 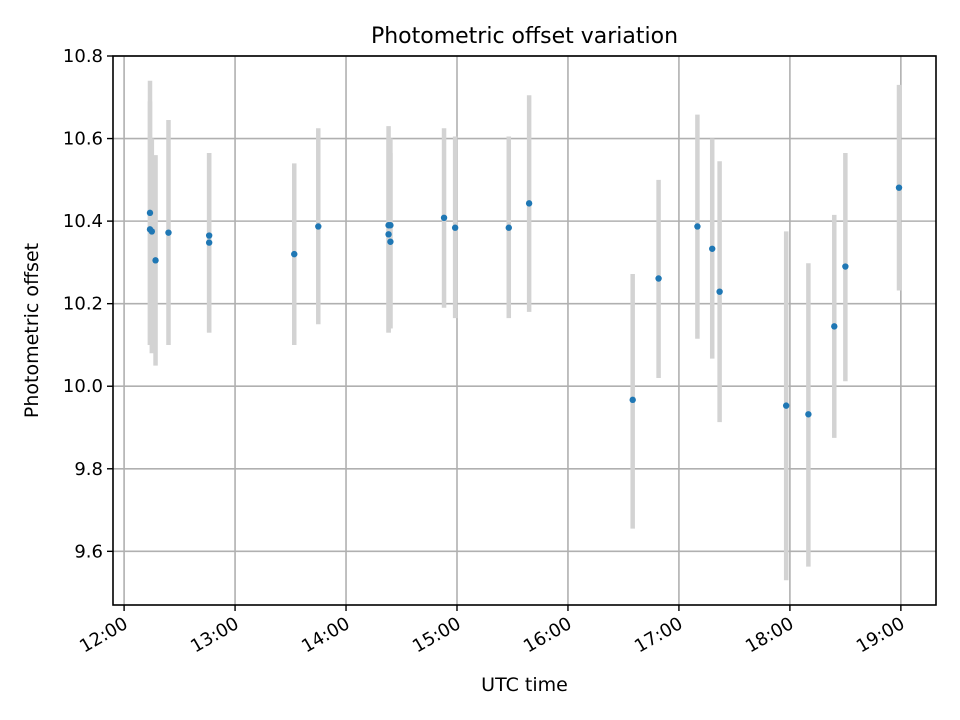 I want to click on y-tick-label: 10.6, so click(x=83, y=139).